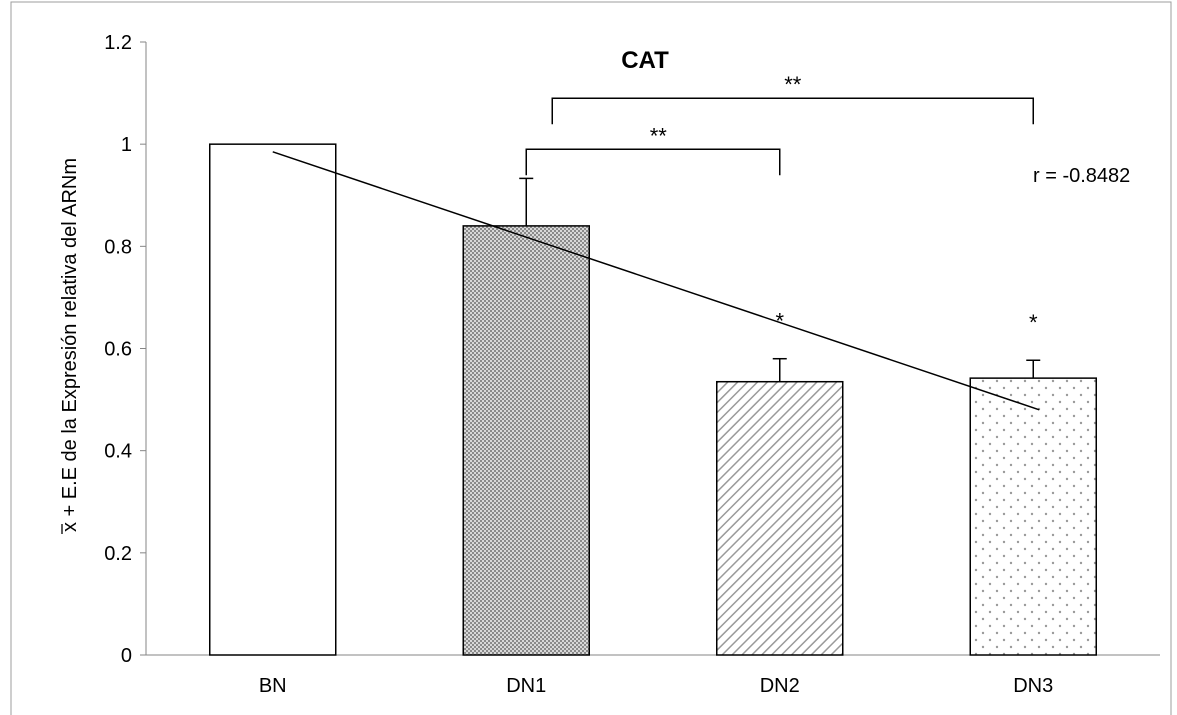  I want to click on x-tick-label: DN2, so click(780, 686).